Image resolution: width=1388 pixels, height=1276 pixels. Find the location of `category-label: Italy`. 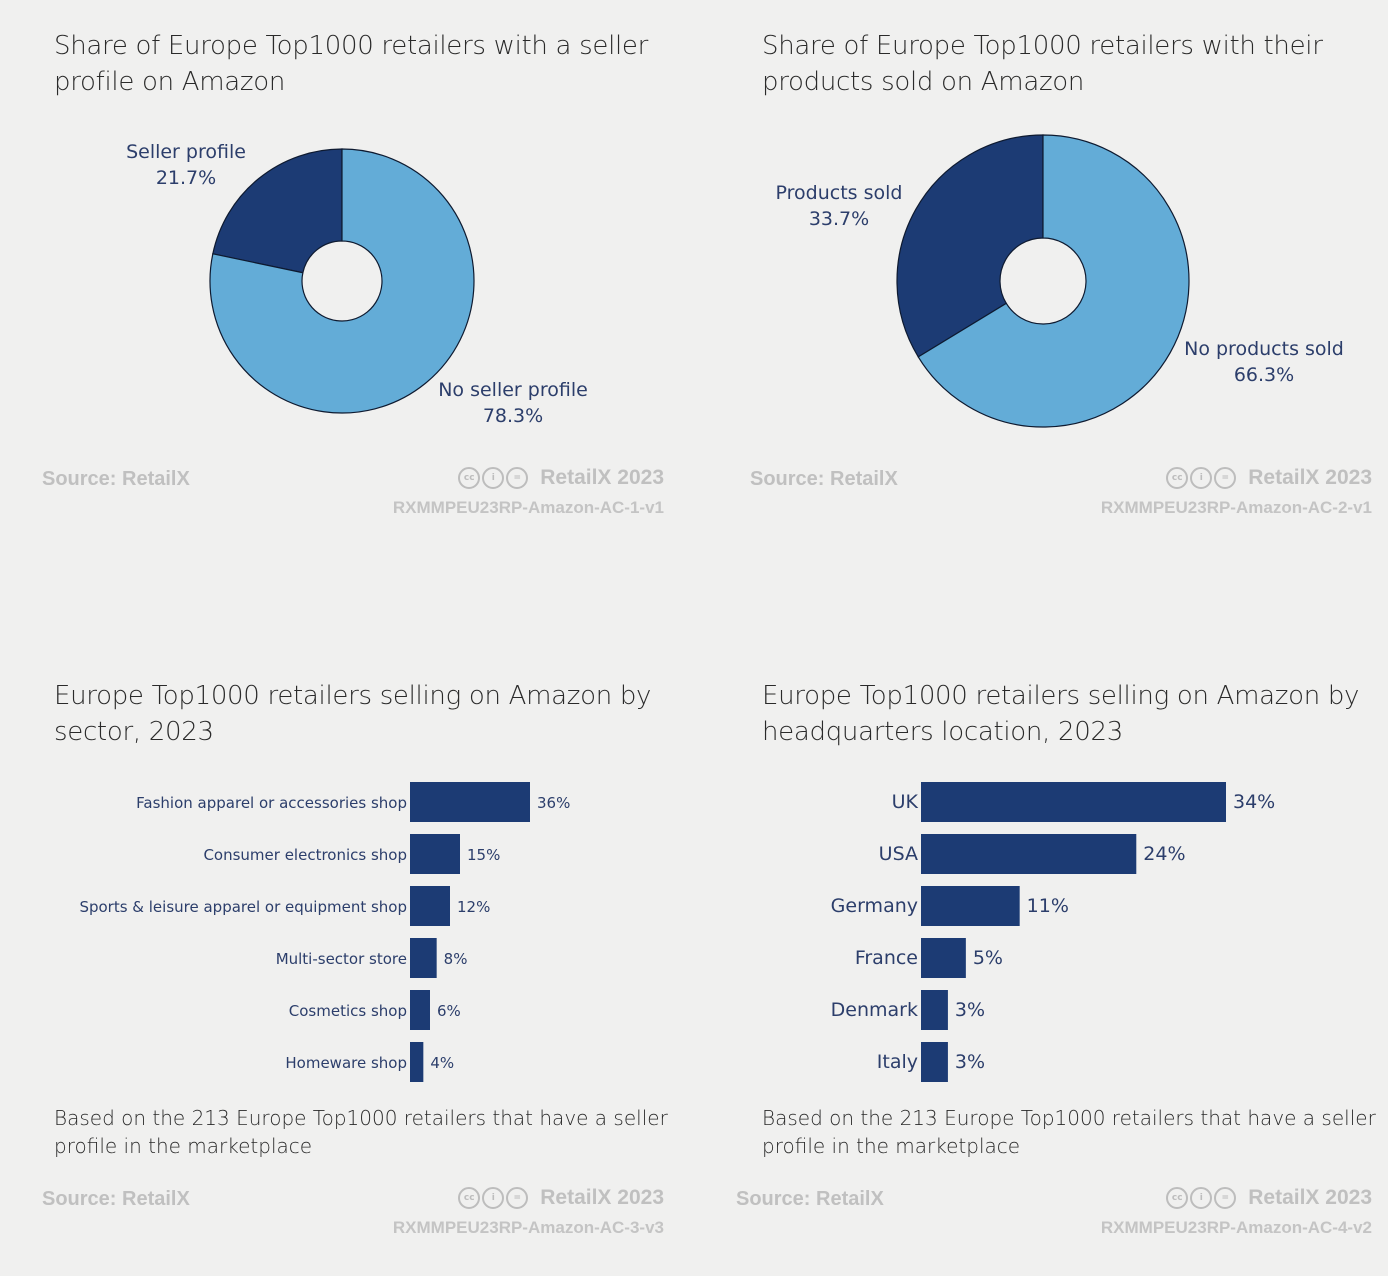

category-label: Italy is located at coordinates (897, 1062).